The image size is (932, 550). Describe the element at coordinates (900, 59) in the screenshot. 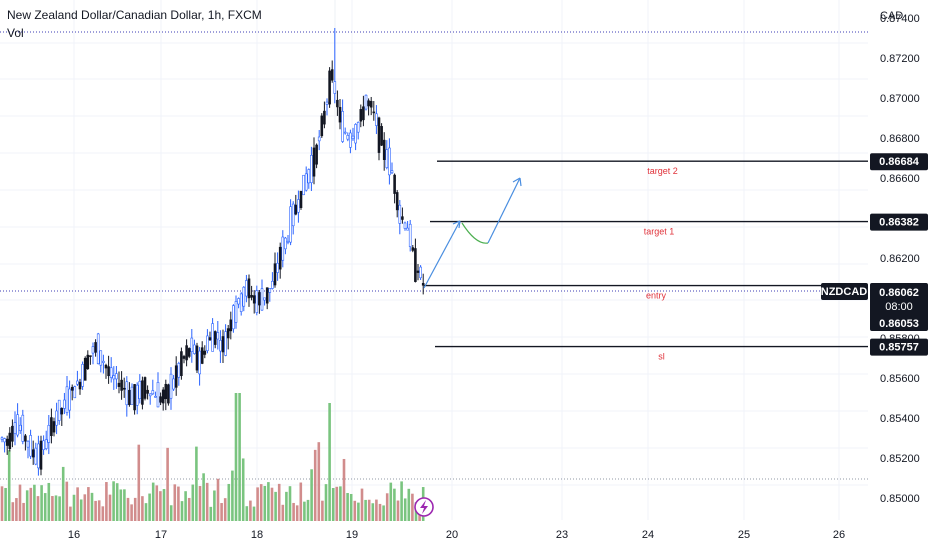

I see `price-tick: 0.87200` at that location.